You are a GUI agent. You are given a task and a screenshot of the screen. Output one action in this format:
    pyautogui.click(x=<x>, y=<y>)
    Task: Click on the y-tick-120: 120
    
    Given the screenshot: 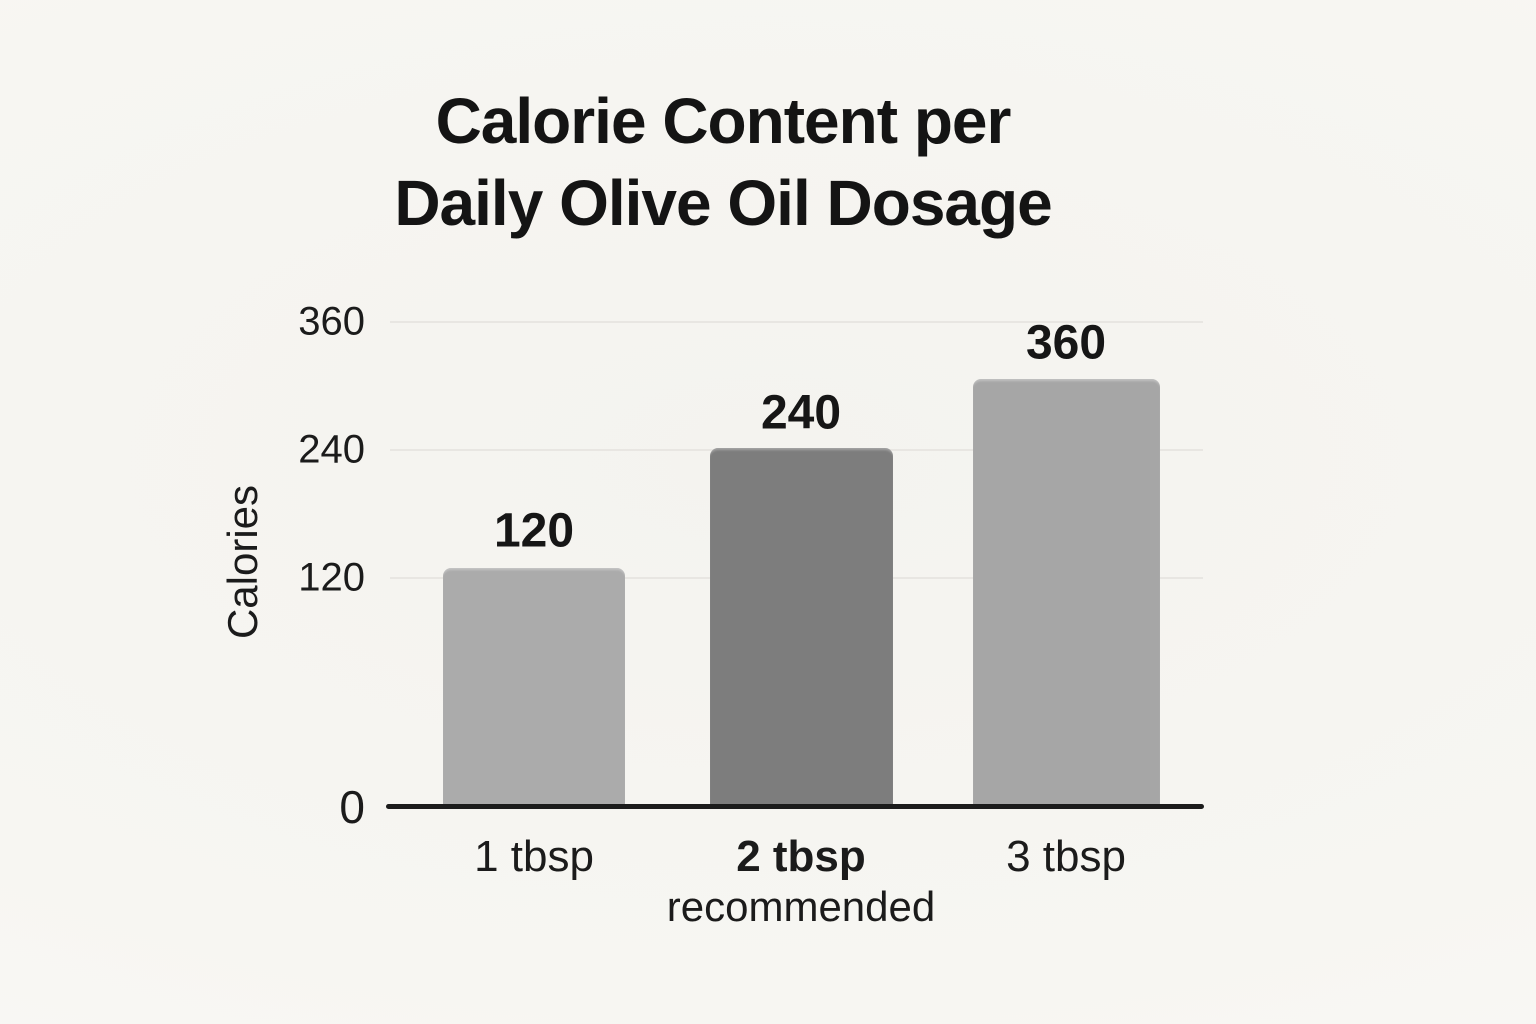 What is the action you would take?
    pyautogui.click(x=331, y=577)
    